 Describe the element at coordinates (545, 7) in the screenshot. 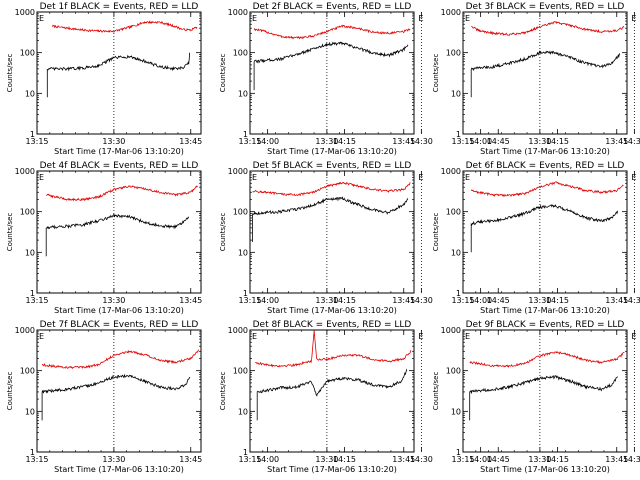

I see `panel-title: Det 3f BLACK = Events, RED = LLD` at that location.